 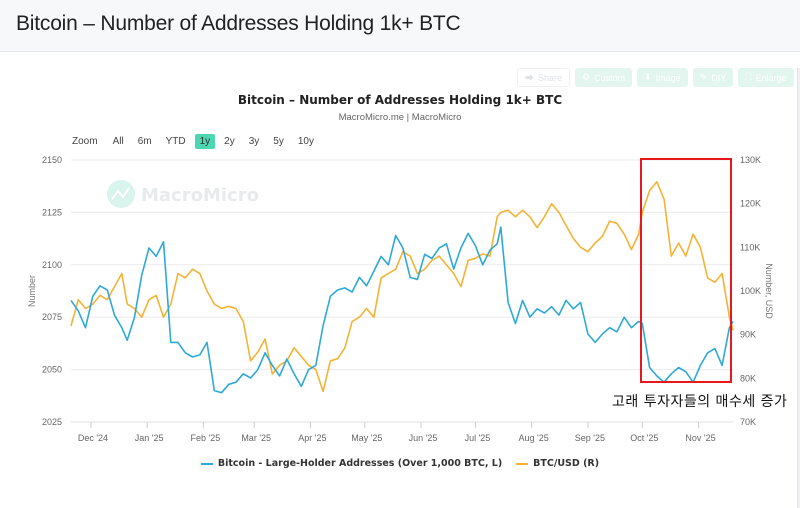 What do you see at coordinates (644, 438) in the screenshot?
I see `x-tick-label: Oct '25` at bounding box center [644, 438].